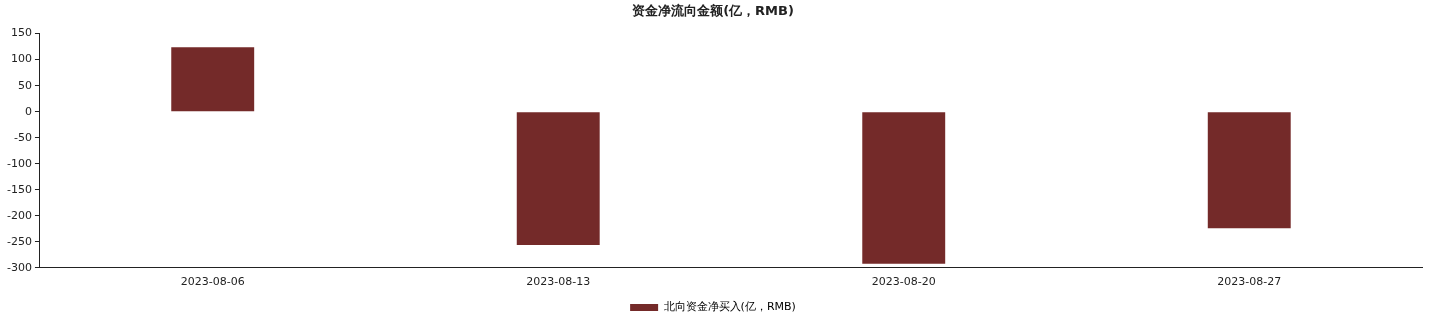 The width and height of the screenshot is (1452, 323). Describe the element at coordinates (713, 11) in the screenshot. I see `chart-title: 资金净流向金额(亿，RMB)` at that location.